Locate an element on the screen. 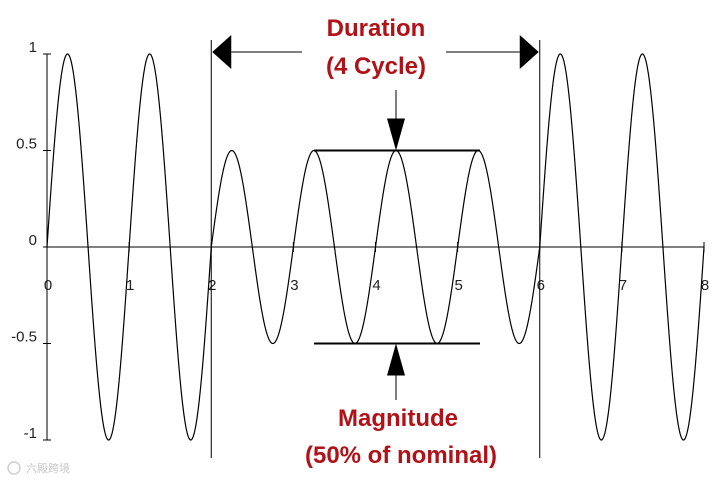 This screenshot has width=722, height=486. duration-label: Duration is located at coordinates (376, 28).